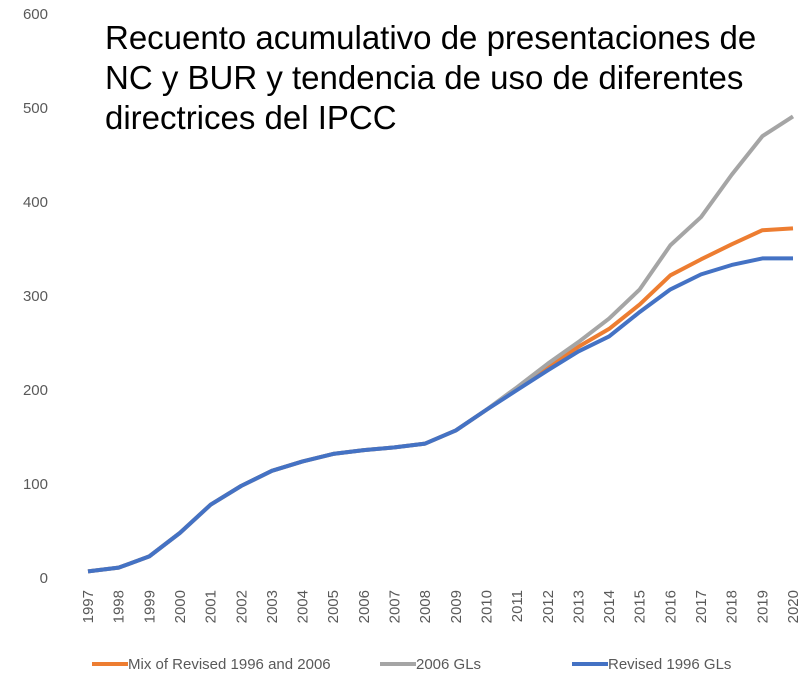  I want to click on x-tick-label: 1997, so click(88, 606).